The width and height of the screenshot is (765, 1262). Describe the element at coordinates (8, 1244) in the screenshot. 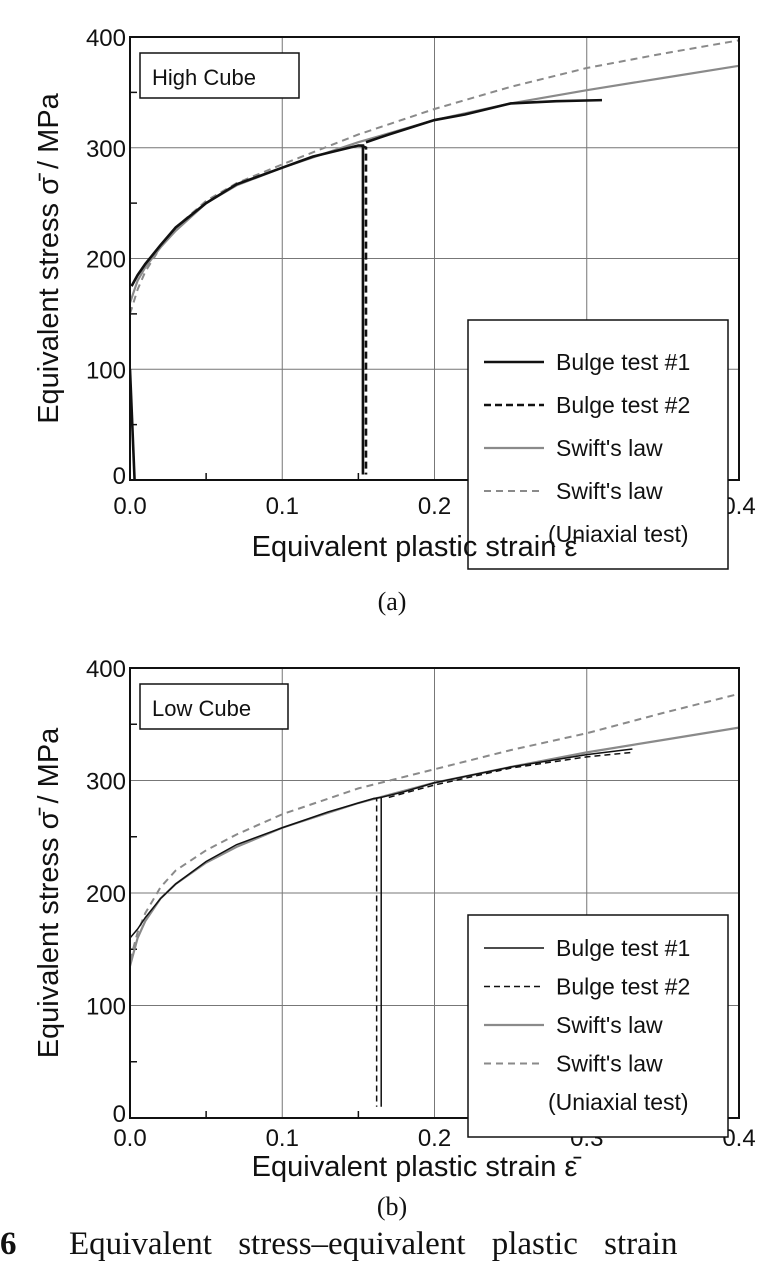

I see `caption-number: 6` at that location.